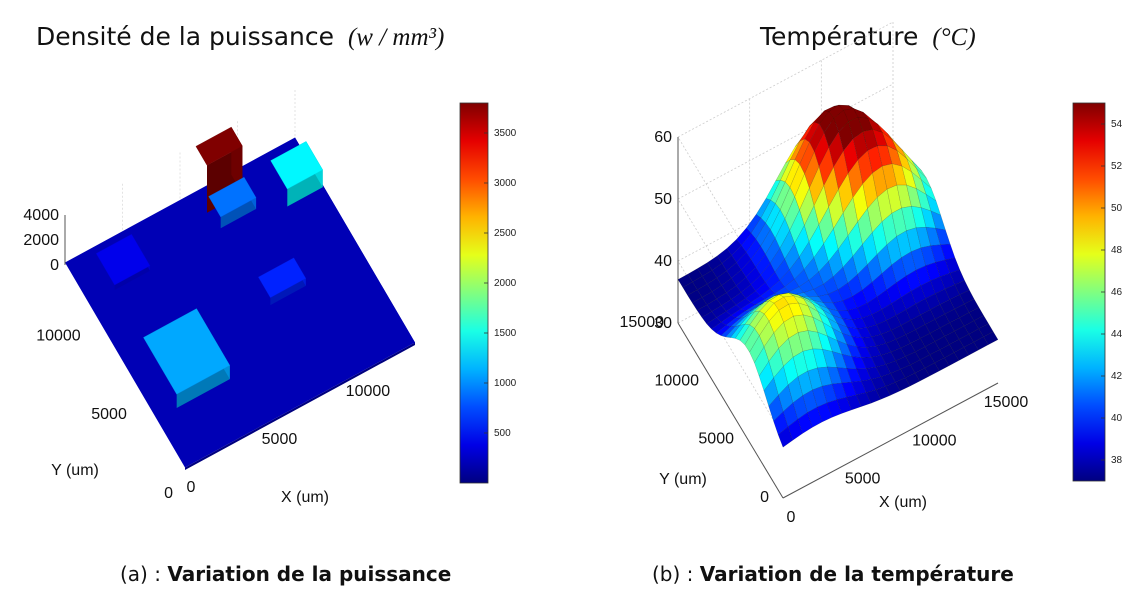 This screenshot has width=1130, height=590. What do you see at coordinates (663, 199) in the screenshot?
I see `z-tick-label: 50` at bounding box center [663, 199].